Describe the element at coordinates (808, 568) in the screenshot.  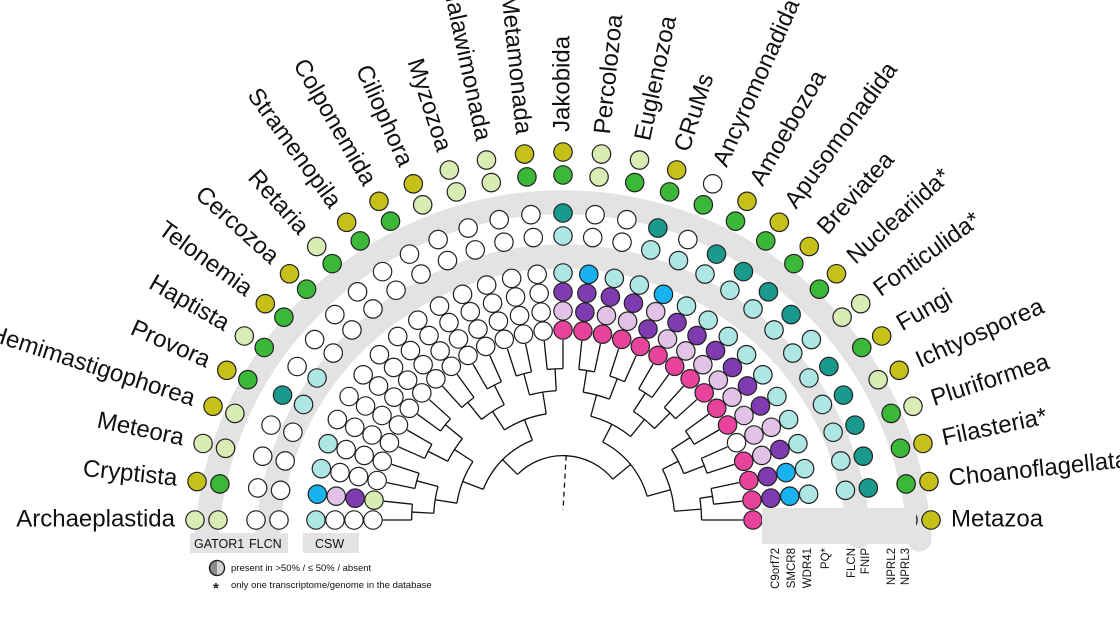
I see `gene-label-2: WDR41` at that location.